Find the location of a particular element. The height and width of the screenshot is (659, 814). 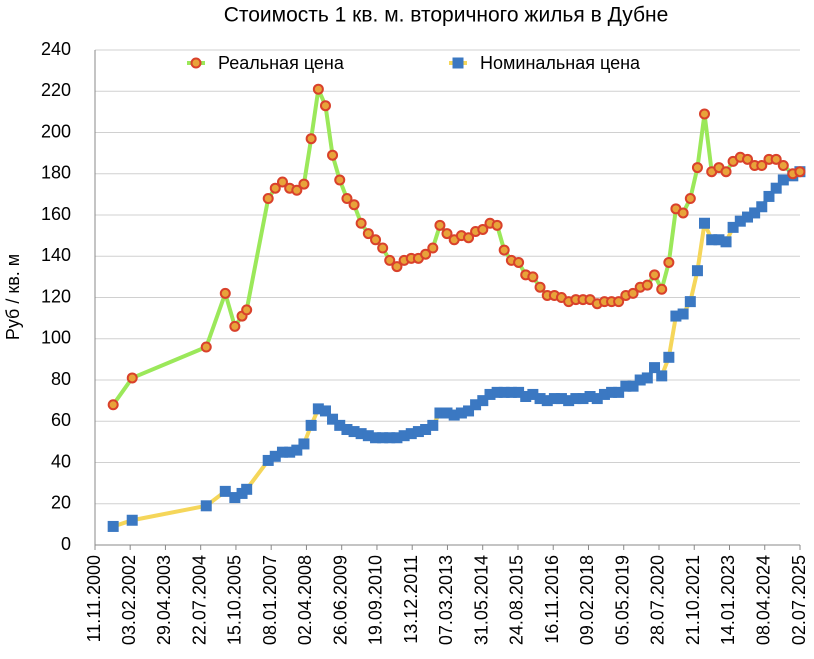

y-axis-label: Руб / кв. м is located at coordinates (13, 297).